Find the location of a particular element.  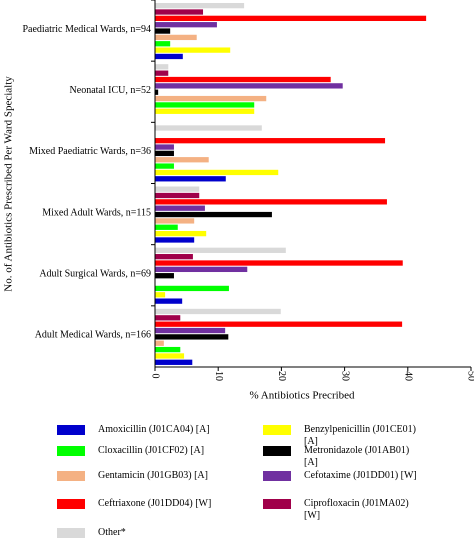

y-tick-label: Neonatal ICU, n=52 is located at coordinates (110, 90).